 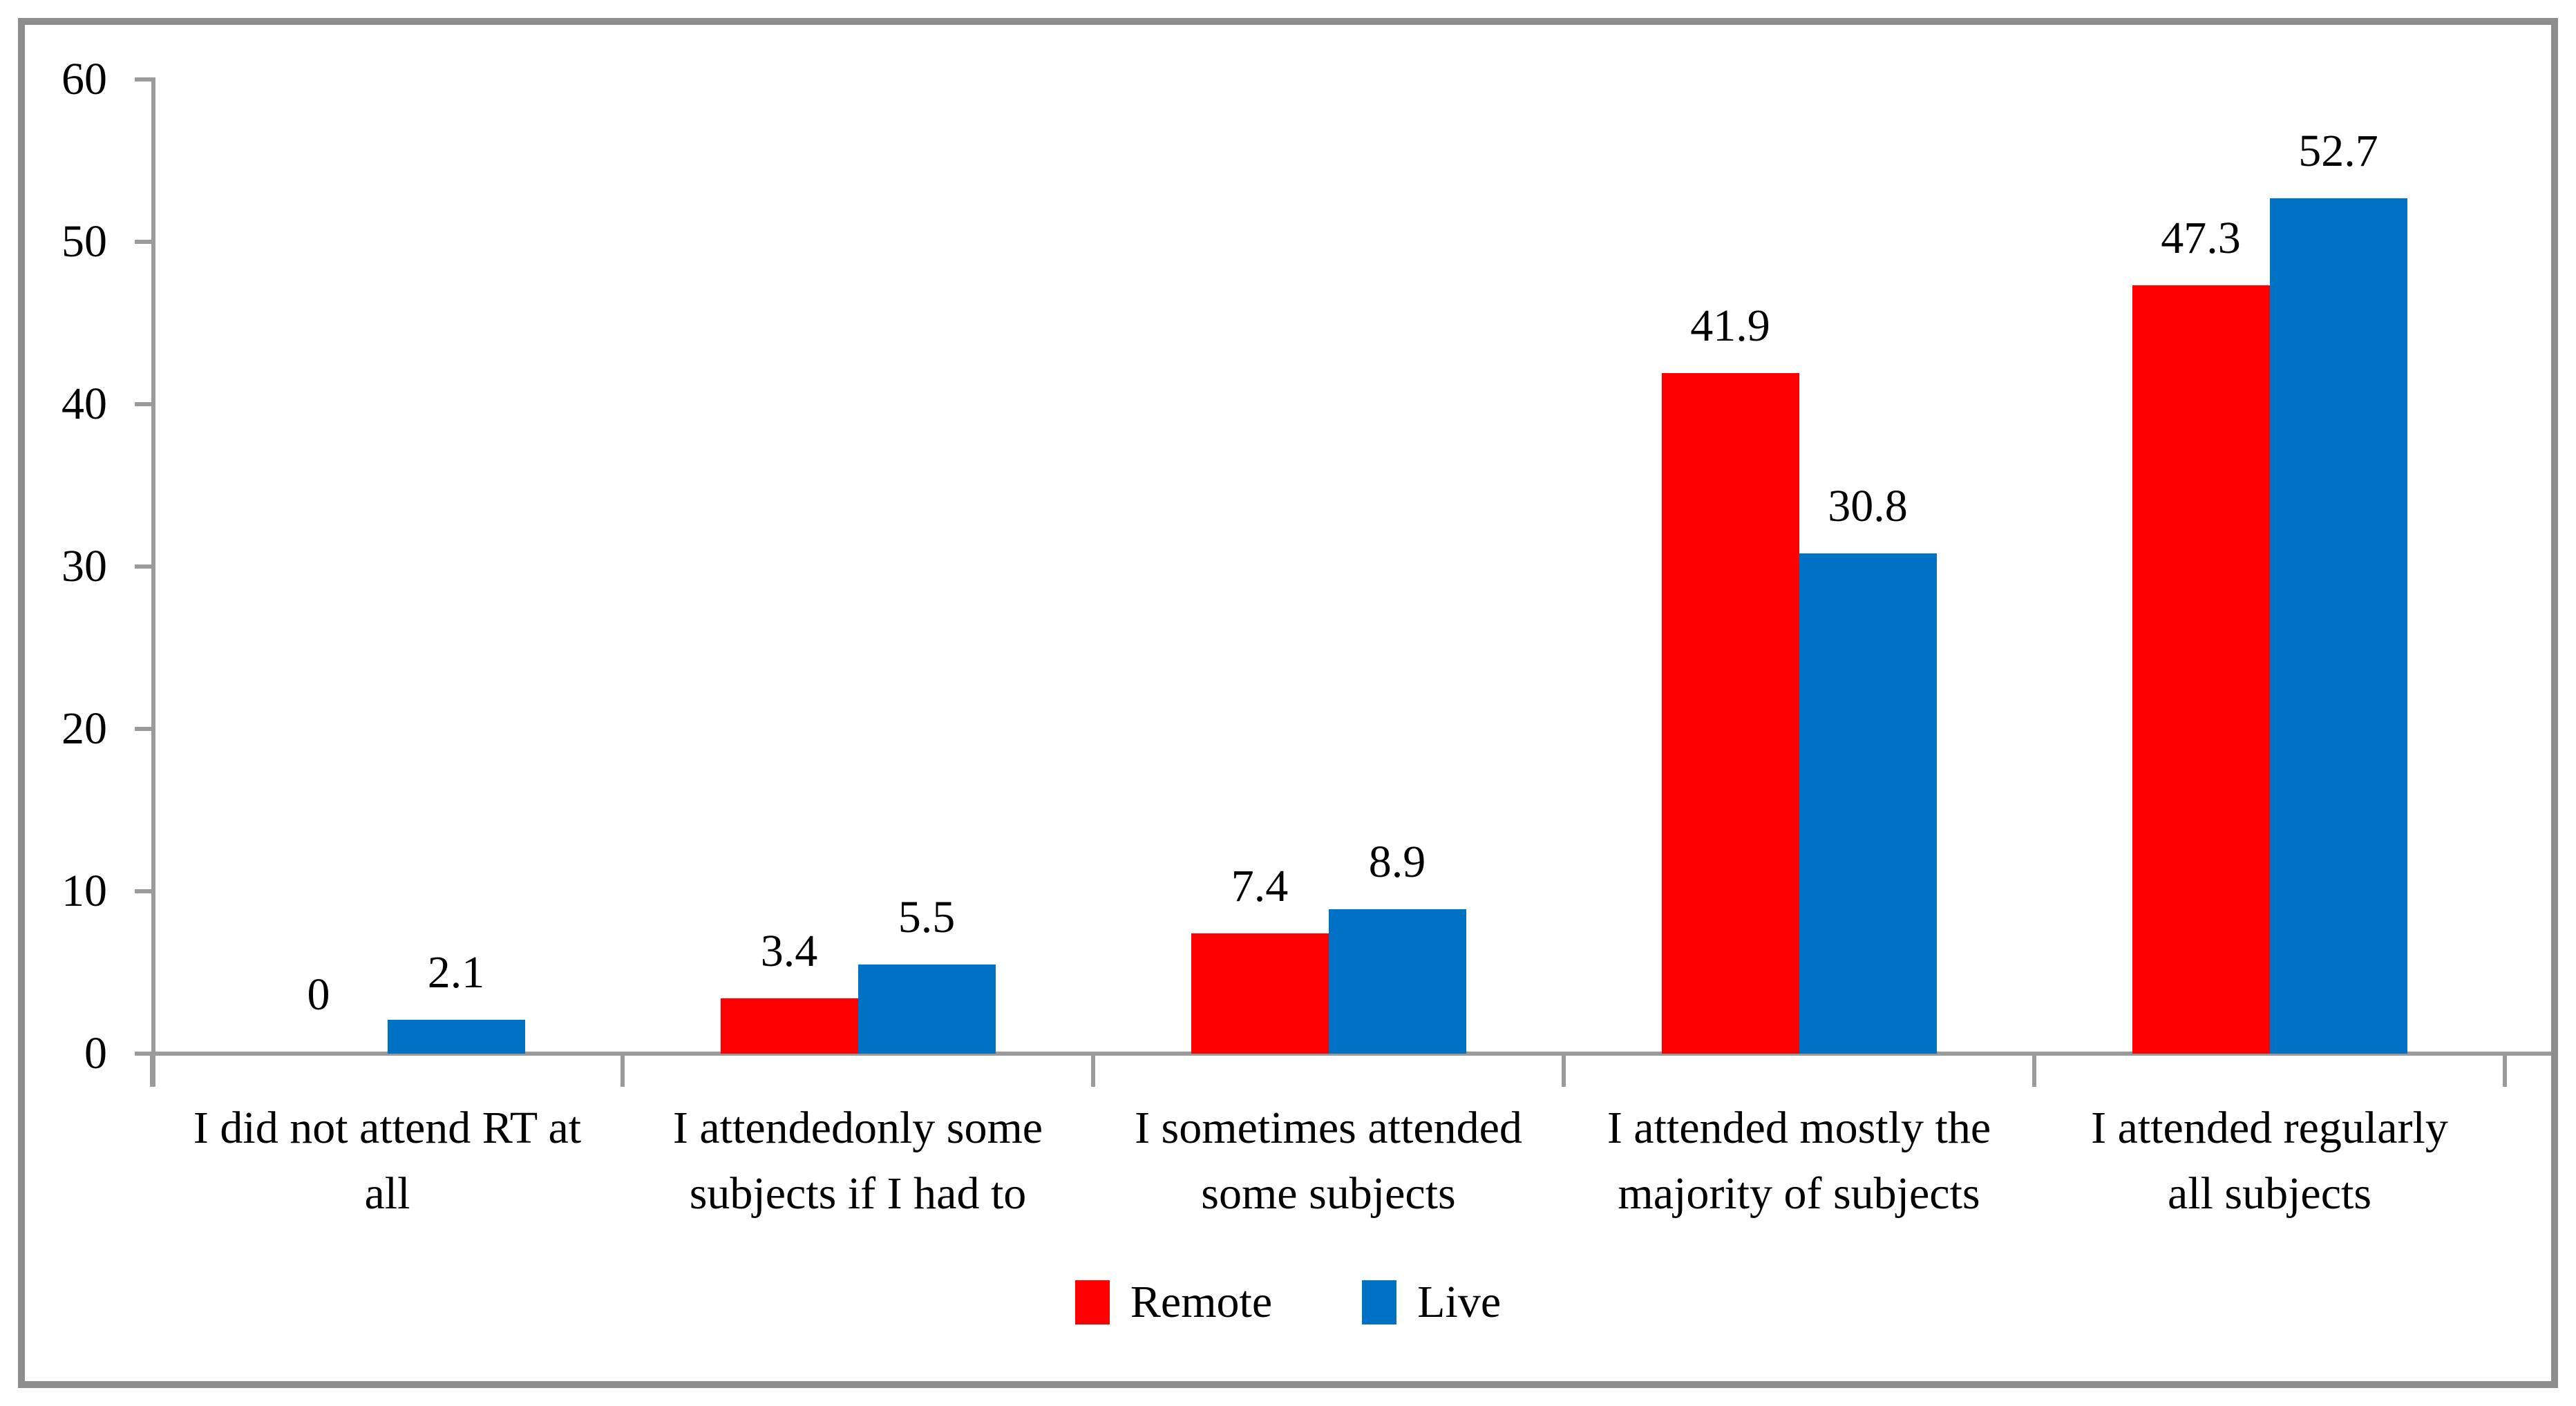 What do you see at coordinates (1328, 1160) in the screenshot?
I see `category-label: I sometimes attended some subjects` at bounding box center [1328, 1160].